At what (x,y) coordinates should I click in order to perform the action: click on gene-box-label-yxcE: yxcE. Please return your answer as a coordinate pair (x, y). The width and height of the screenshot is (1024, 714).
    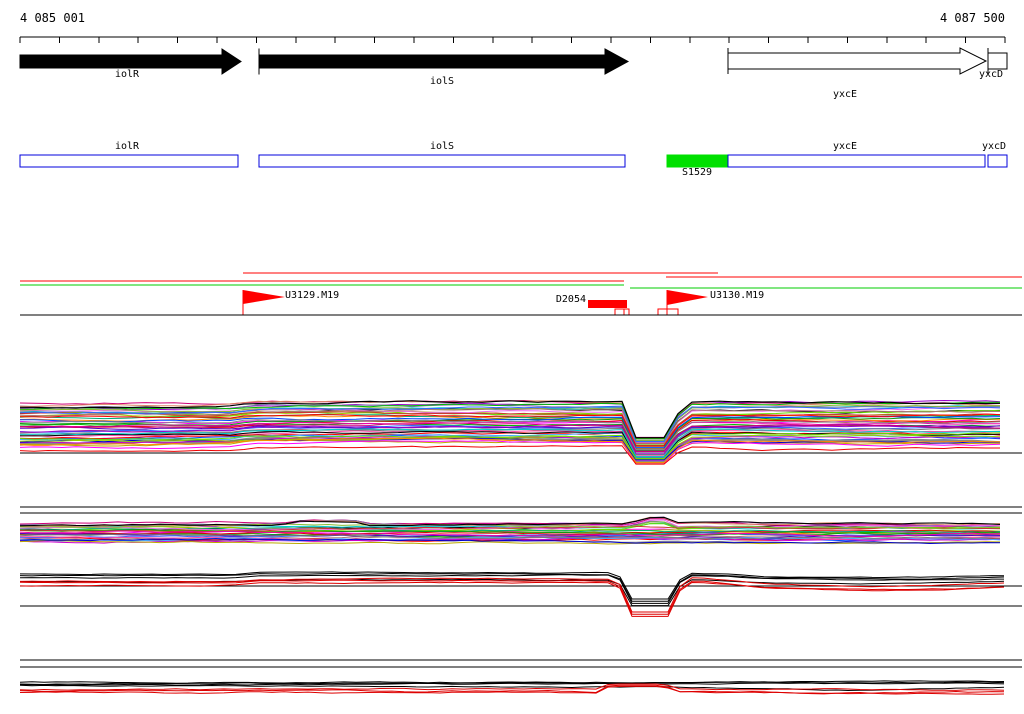
    Looking at the image, I should click on (845, 146).